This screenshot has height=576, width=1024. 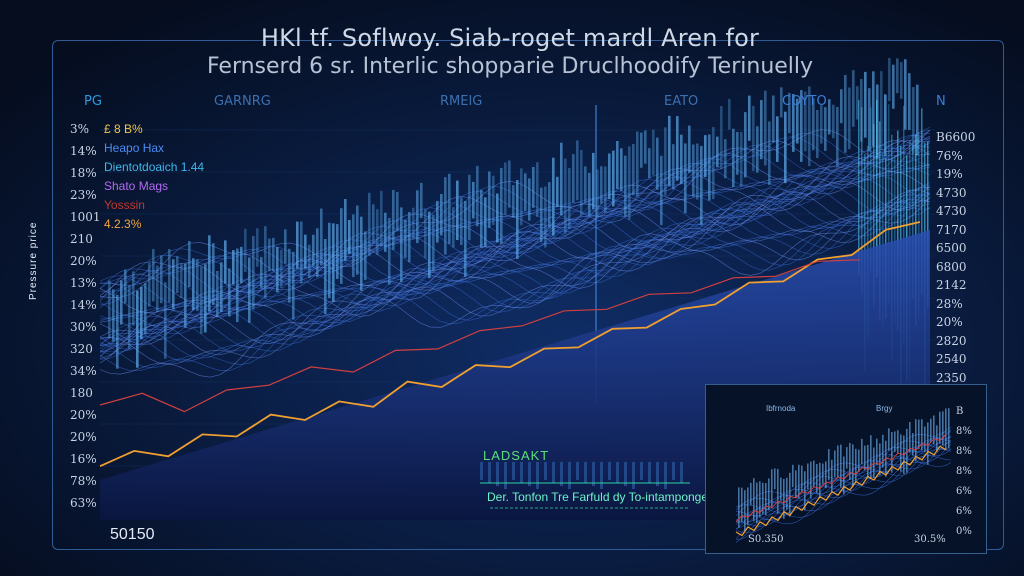 What do you see at coordinates (949, 155) in the screenshot?
I see `y-tick-right: 76%` at bounding box center [949, 155].